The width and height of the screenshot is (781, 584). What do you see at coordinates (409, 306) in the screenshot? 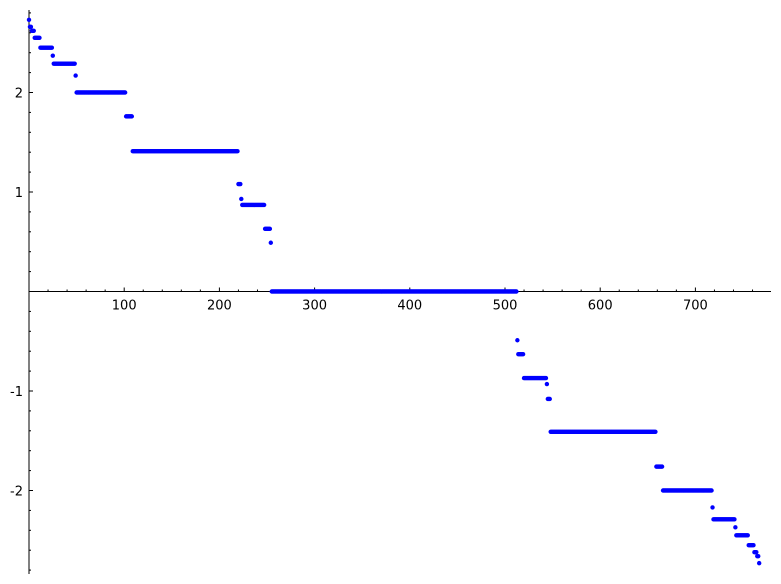
I see `x-tick-label: 400` at bounding box center [409, 306].